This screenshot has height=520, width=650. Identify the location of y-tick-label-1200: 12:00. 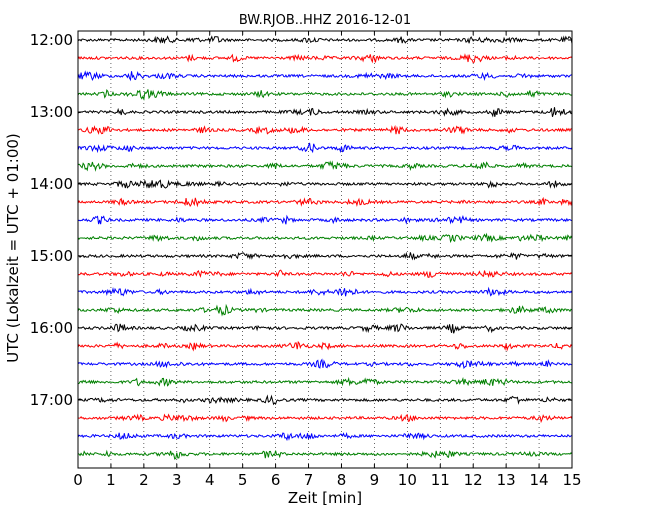
(51, 40).